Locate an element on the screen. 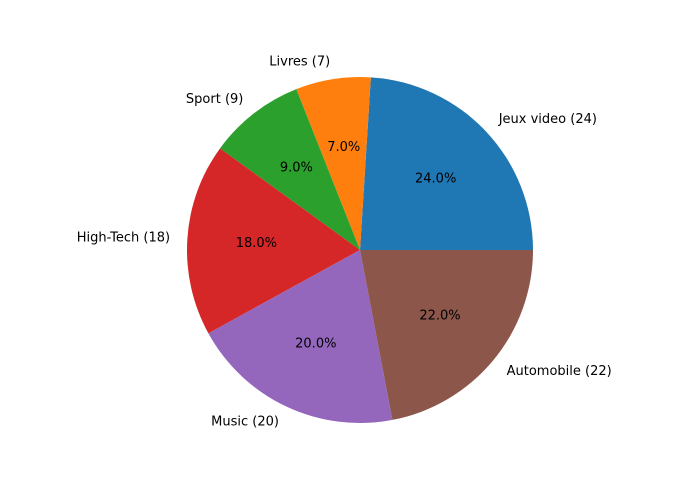  slice-label-sport: Sport (9) is located at coordinates (214, 99).